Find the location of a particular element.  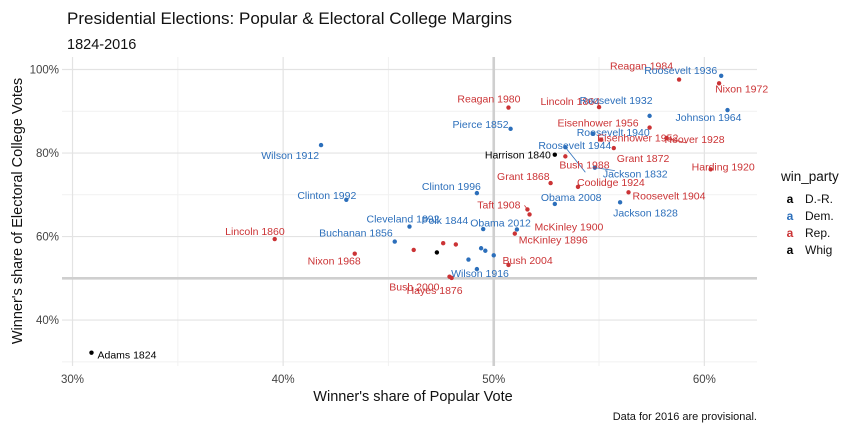

point-eisenhower-1956 is located at coordinates (649, 127).